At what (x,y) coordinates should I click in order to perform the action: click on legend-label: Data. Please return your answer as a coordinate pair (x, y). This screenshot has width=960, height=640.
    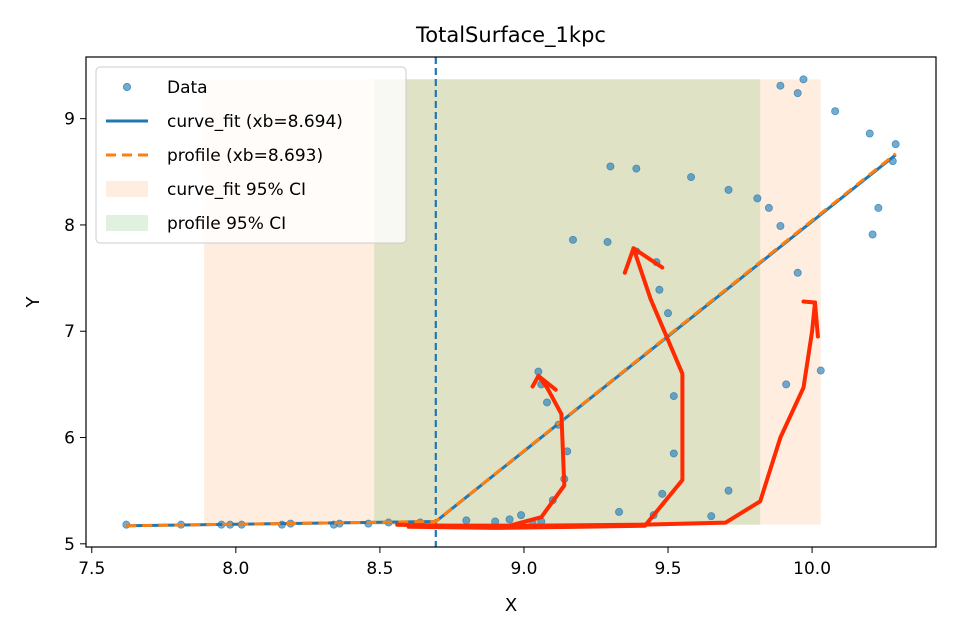
    Looking at the image, I should click on (187, 88).